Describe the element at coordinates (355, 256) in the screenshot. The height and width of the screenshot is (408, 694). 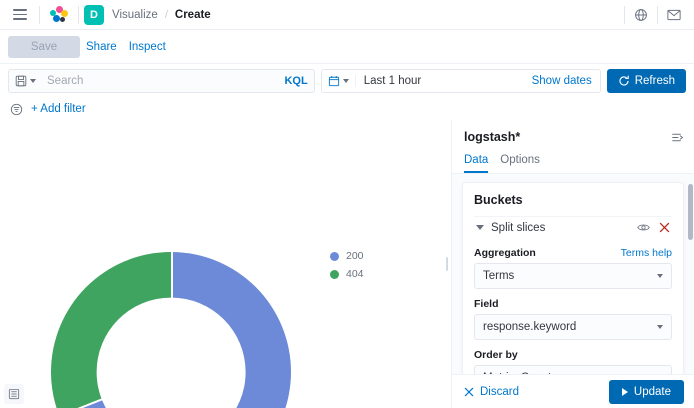
I see `legend-label: 200` at that location.